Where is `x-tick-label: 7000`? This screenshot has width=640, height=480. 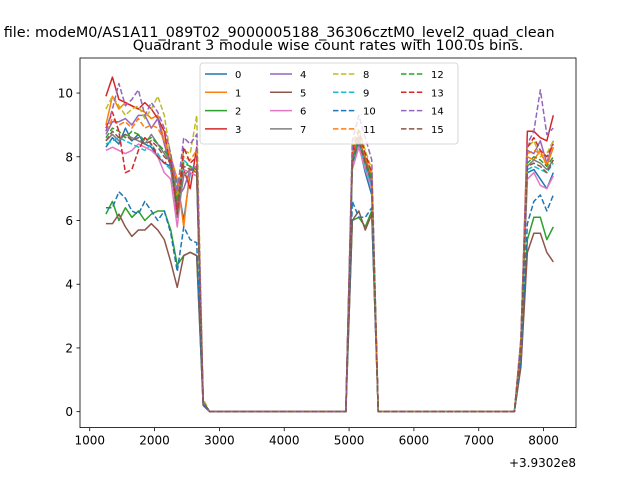 x-tick-label: 7000 is located at coordinates (478, 441).